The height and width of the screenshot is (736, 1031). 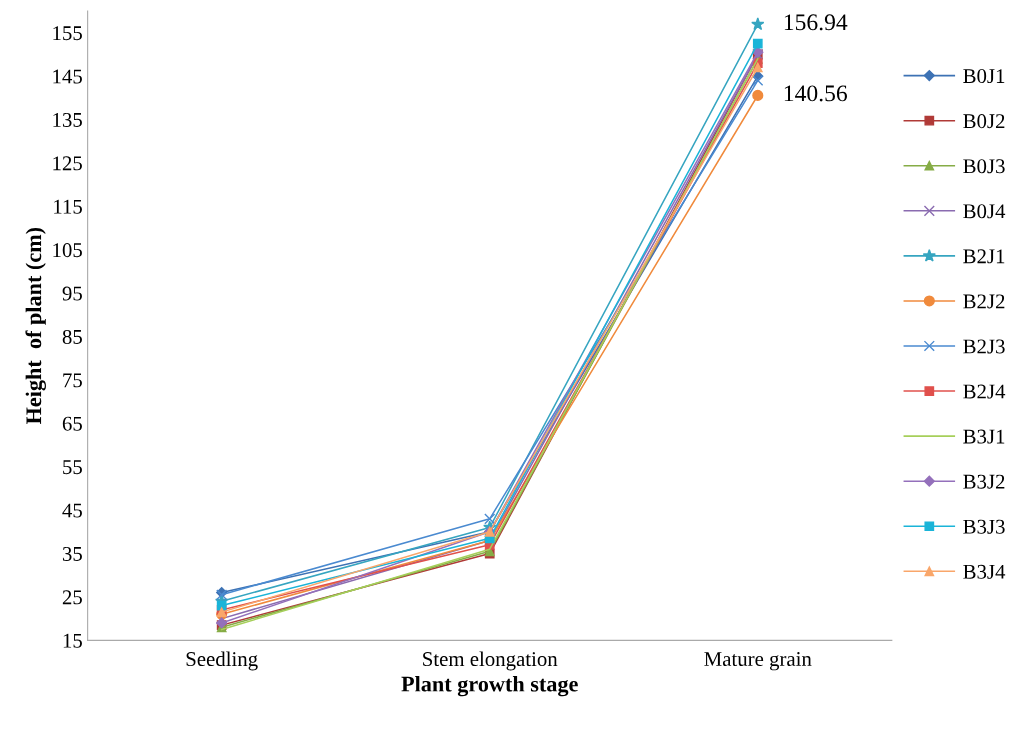 I want to click on y-tick-label: 95, so click(x=72, y=293).